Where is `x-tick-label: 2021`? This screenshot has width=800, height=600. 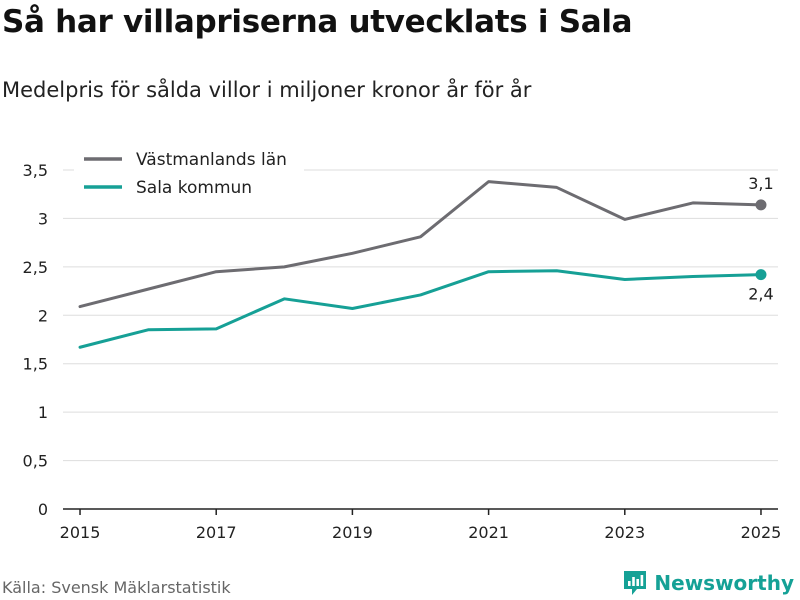 x-tick-label: 2021 is located at coordinates (488, 532).